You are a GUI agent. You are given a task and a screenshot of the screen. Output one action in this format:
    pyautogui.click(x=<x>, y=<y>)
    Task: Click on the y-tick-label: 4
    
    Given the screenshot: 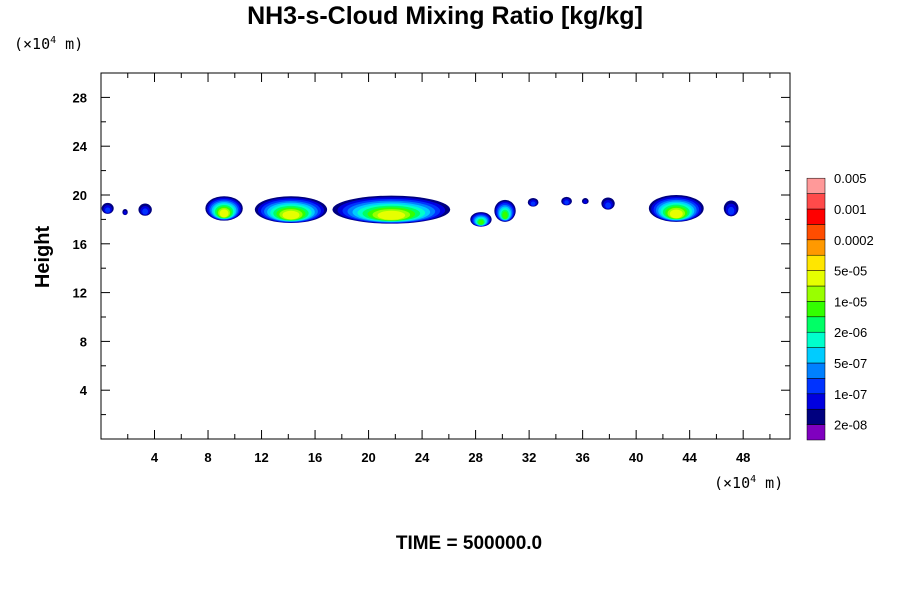 What is the action you would take?
    pyautogui.click(x=84, y=390)
    